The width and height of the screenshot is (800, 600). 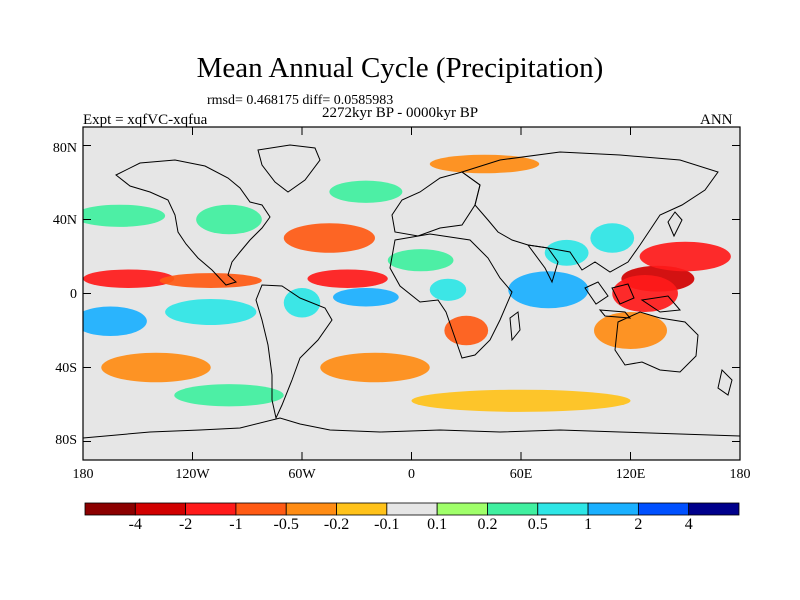 What do you see at coordinates (685, 256) in the screenshot?
I see `region-east-asia-north-pacific` at bounding box center [685, 256].